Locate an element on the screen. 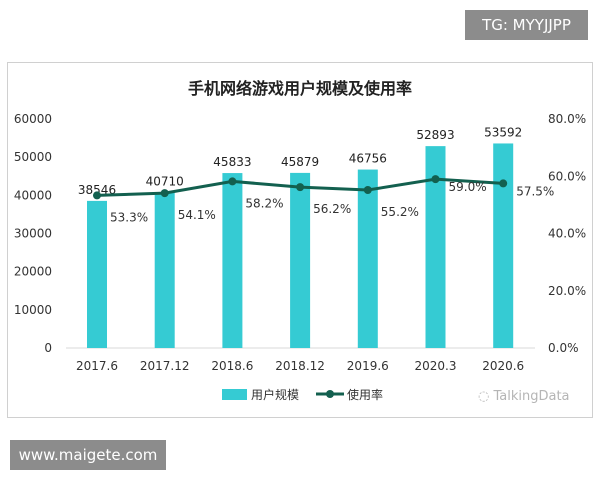  y-right-tick: 0.0% is located at coordinates (563, 348).